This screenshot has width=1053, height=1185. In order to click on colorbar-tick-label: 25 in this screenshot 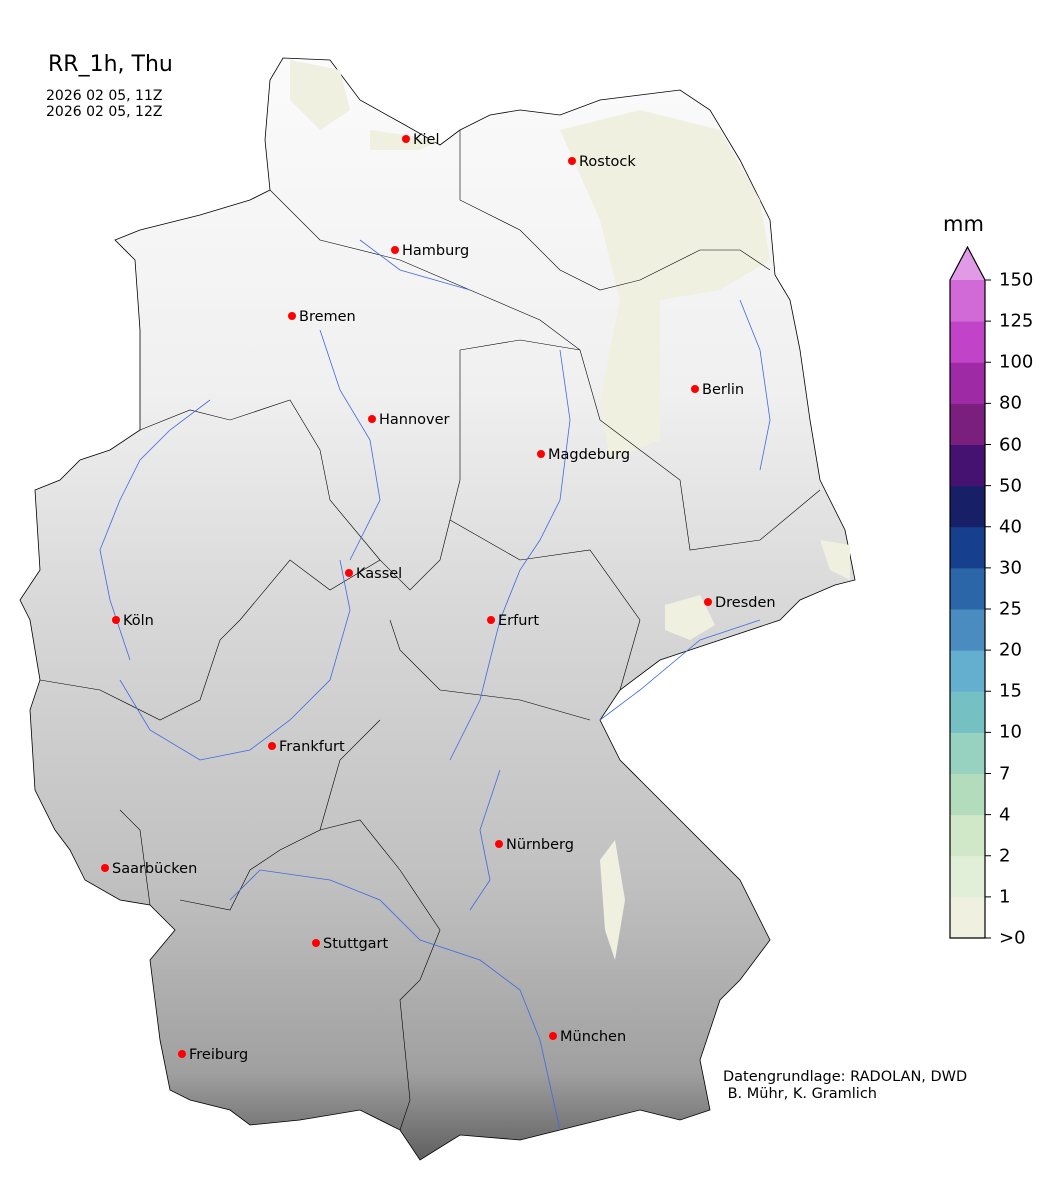, I will do `click(1010, 609)`.